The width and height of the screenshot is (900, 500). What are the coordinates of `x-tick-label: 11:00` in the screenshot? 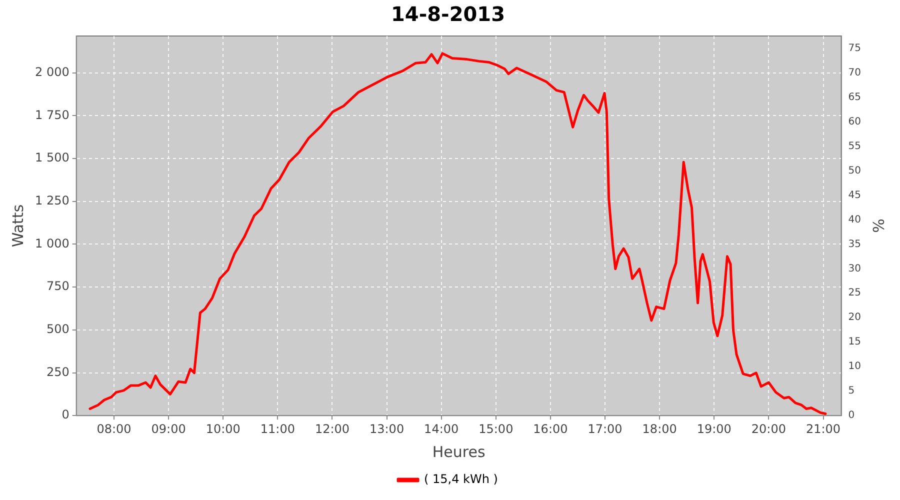 It's located at (277, 429).